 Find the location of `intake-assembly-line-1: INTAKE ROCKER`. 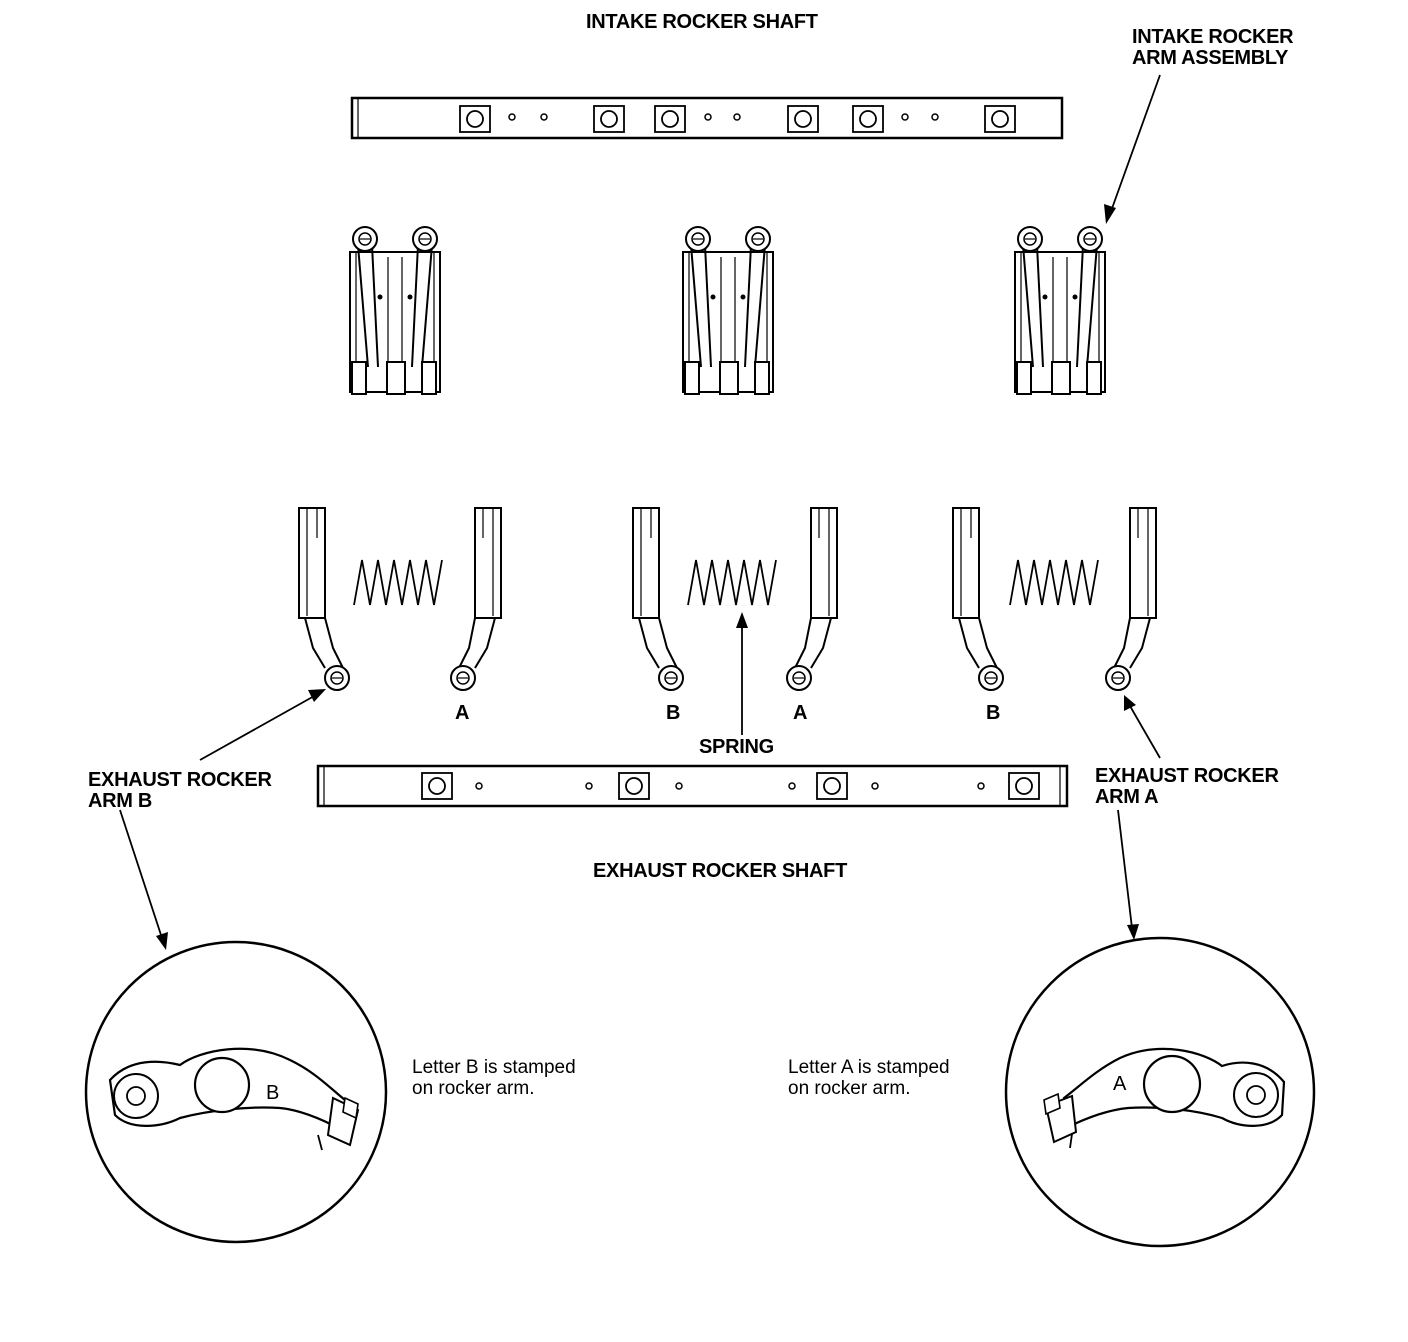

intake-assembly-line-1: INTAKE ROCKER is located at coordinates (1213, 37).